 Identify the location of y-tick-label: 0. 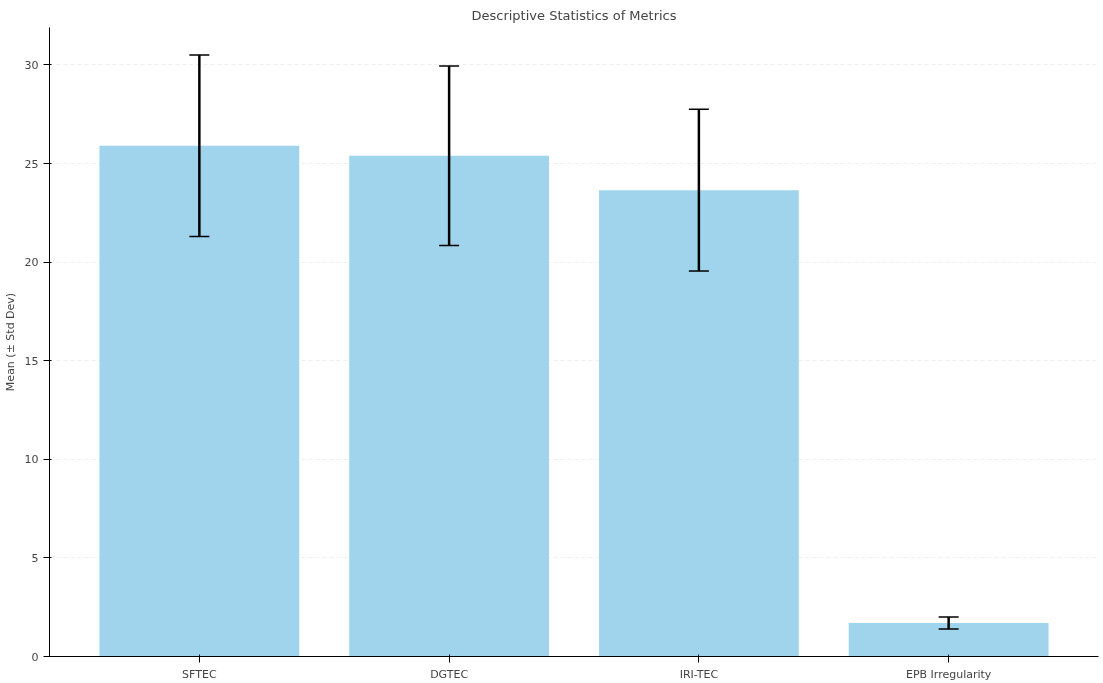
(35, 657).